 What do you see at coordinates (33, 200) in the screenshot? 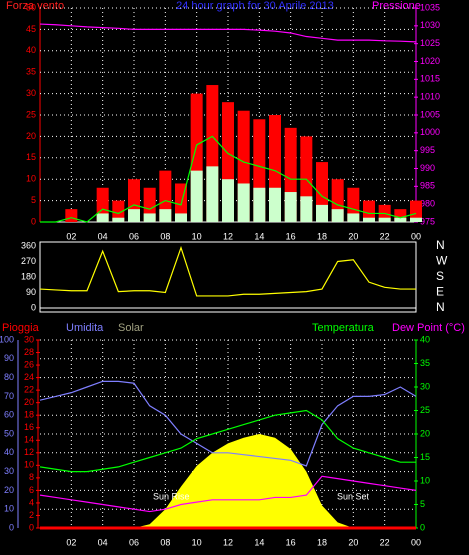
I see `y-tick-label: 5` at bounding box center [33, 200].